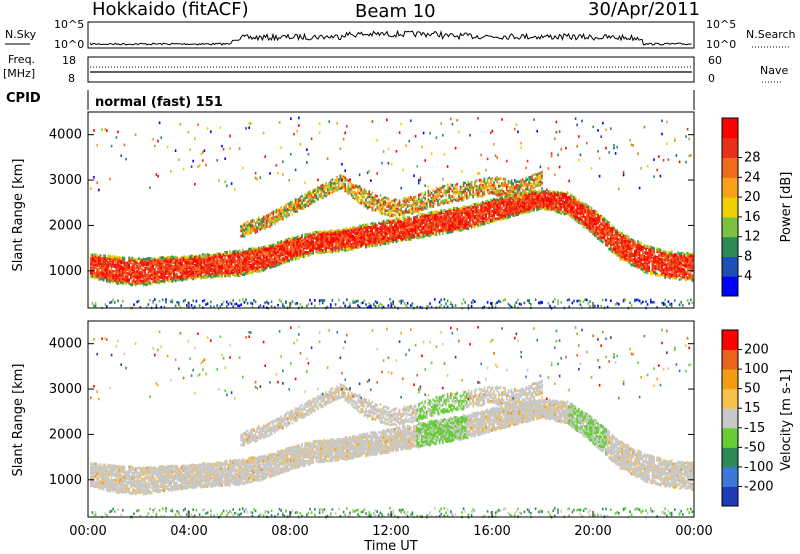  What do you see at coordinates (69, 24) in the screenshot?
I see `noise-tick-high: 10^5` at bounding box center [69, 24].